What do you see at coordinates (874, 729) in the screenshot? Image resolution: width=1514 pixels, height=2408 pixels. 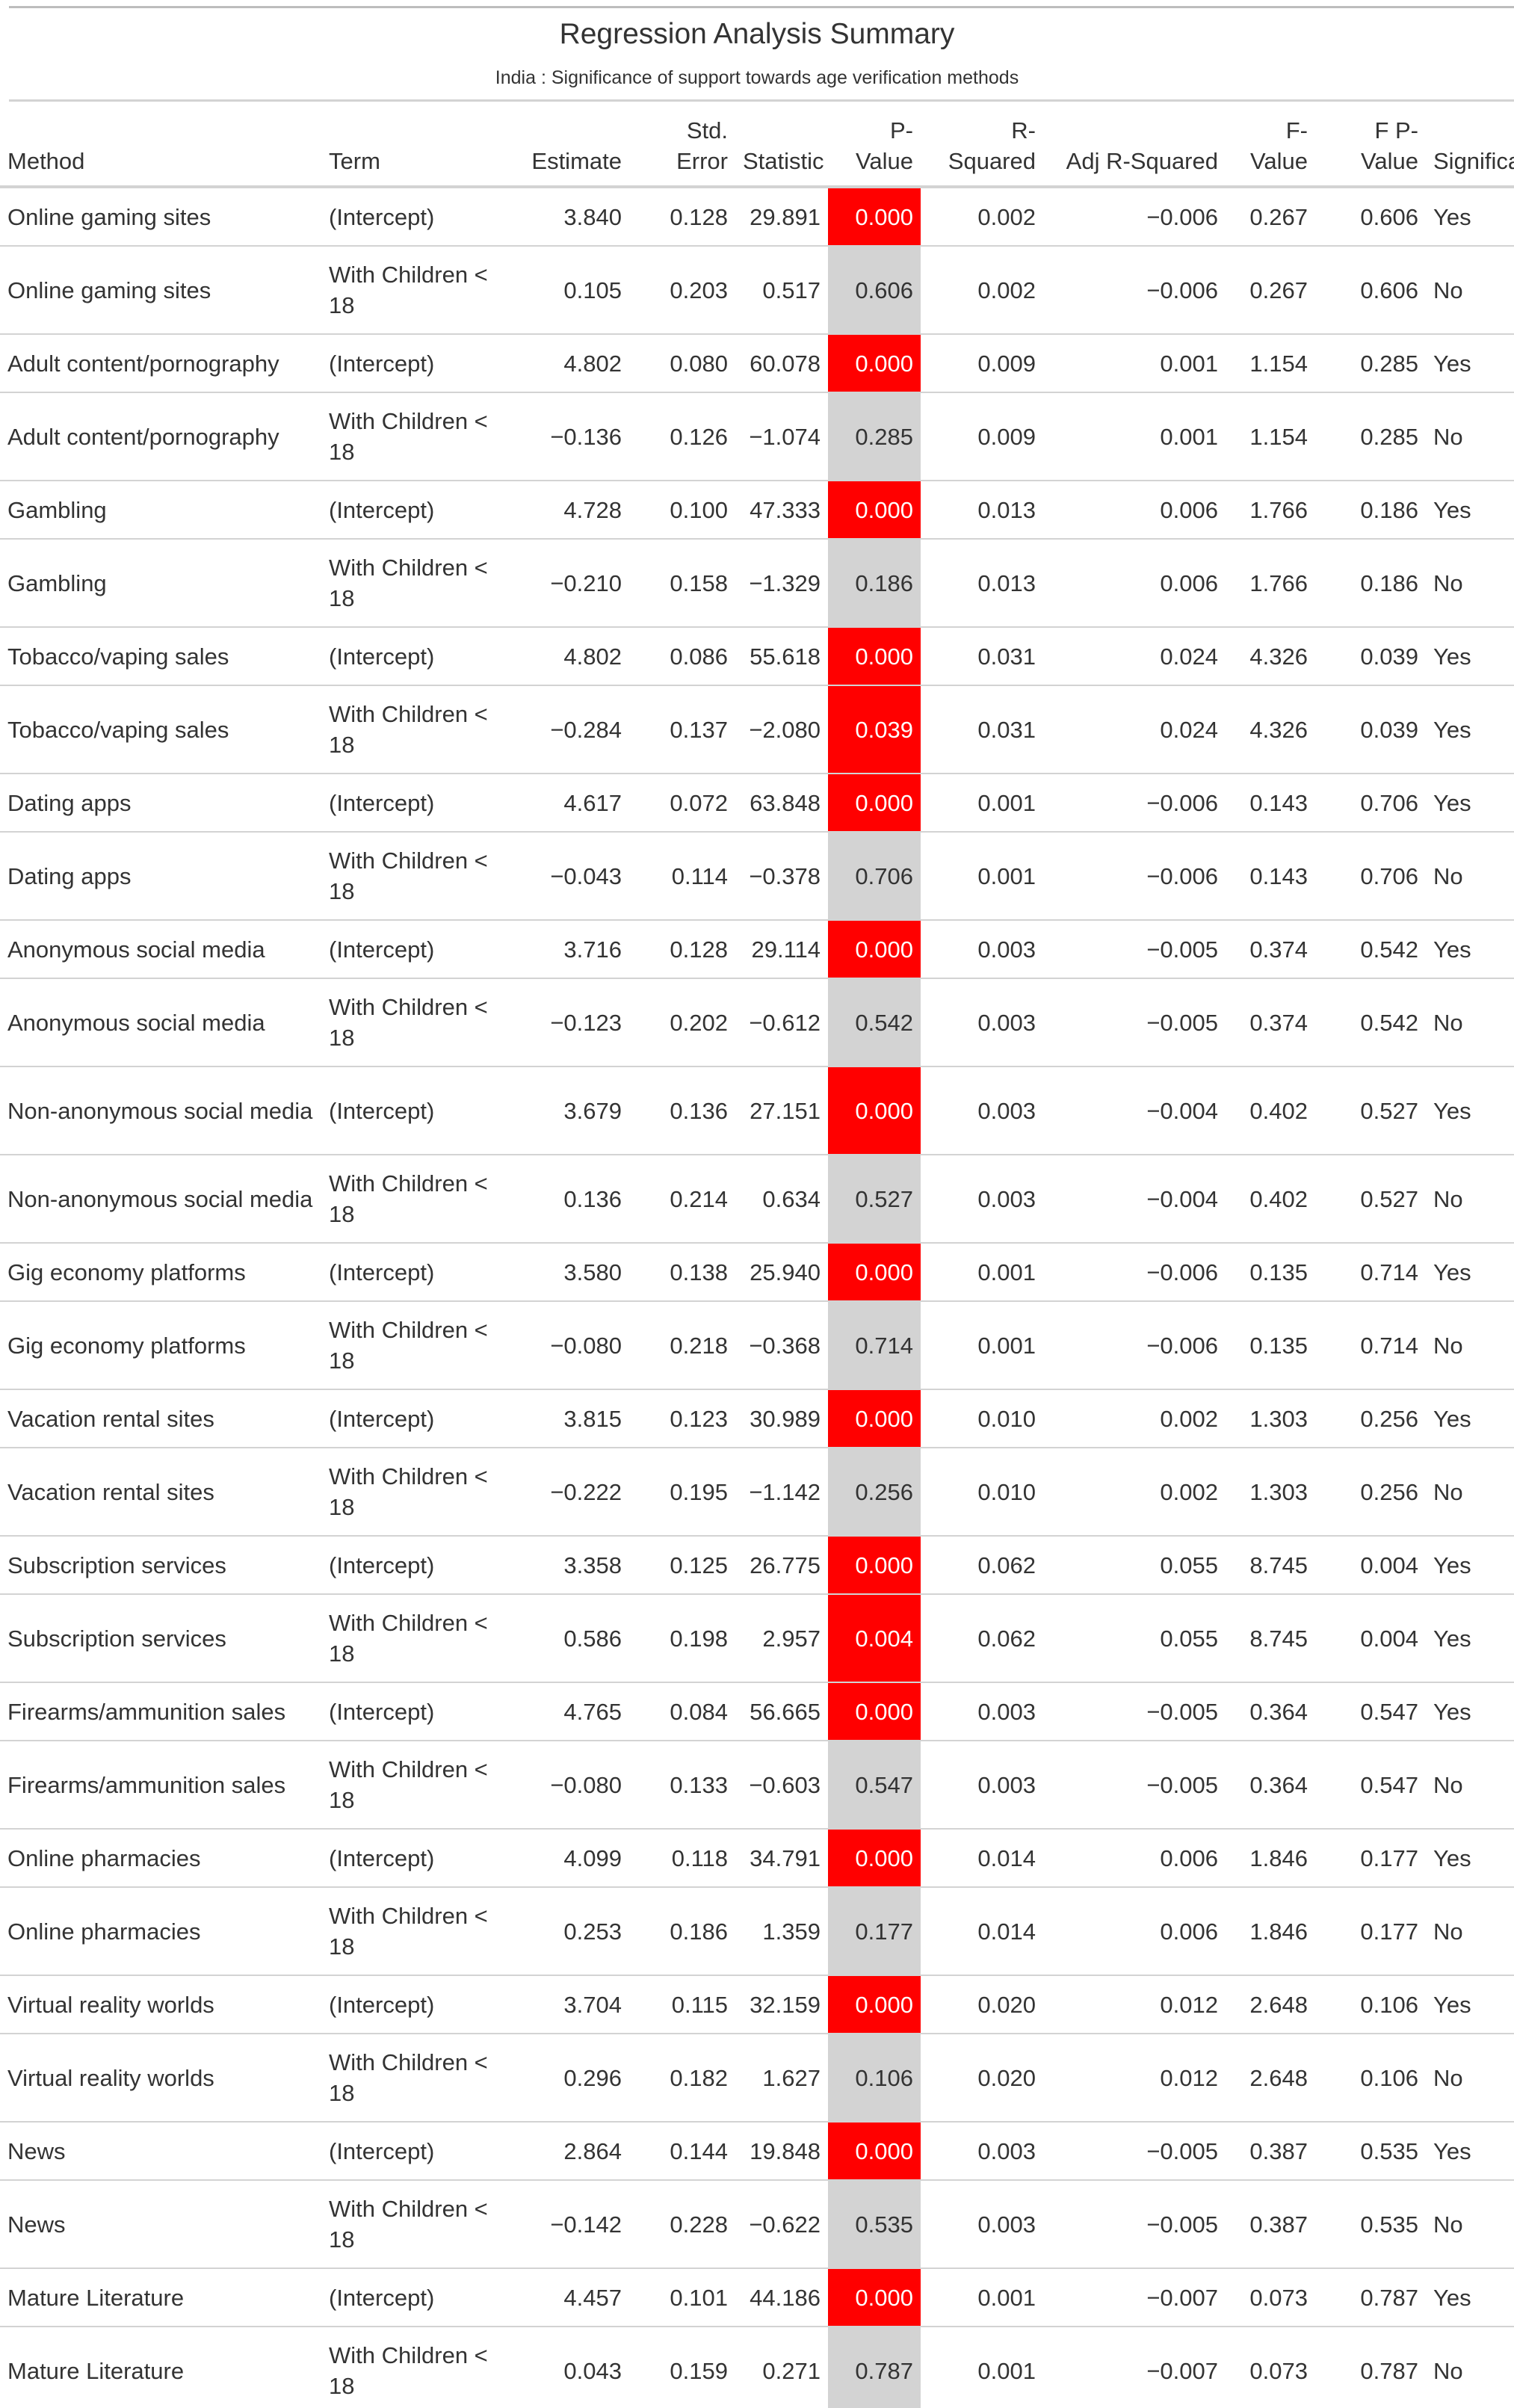 I see `cell-p-value: 0.039` at bounding box center [874, 729].